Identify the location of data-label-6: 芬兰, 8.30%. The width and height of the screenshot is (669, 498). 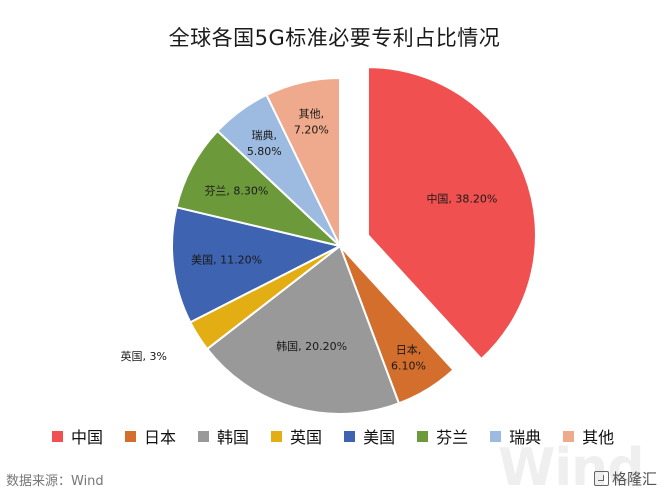
(236, 190).